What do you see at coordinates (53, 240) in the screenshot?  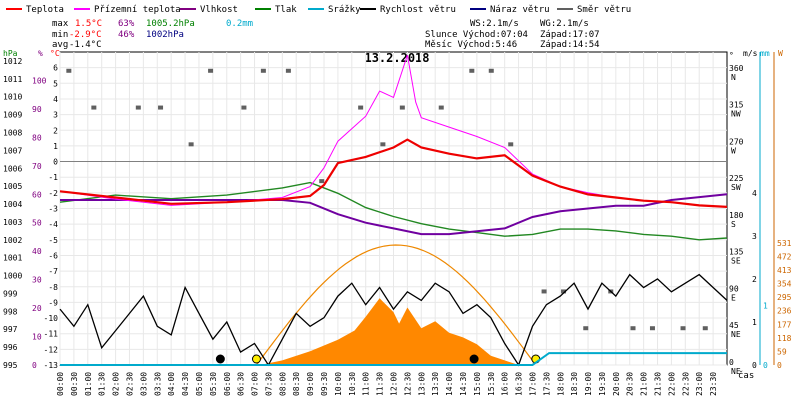 I see `temp-tick-label: -5` at bounding box center [53, 240].